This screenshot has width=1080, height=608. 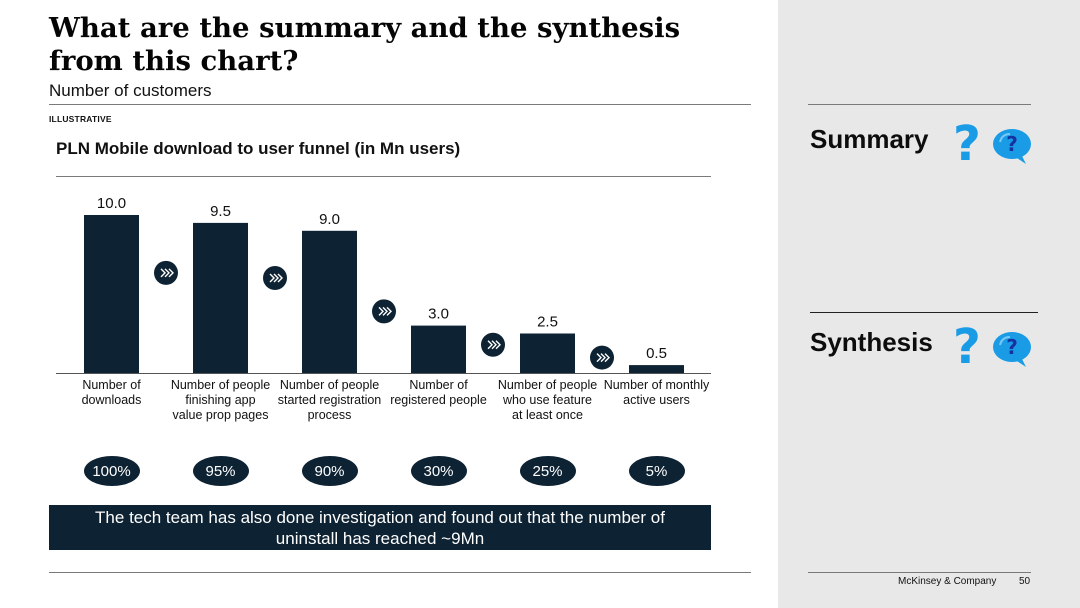 I want to click on category-label: Number of registered people, so click(x=438, y=392).